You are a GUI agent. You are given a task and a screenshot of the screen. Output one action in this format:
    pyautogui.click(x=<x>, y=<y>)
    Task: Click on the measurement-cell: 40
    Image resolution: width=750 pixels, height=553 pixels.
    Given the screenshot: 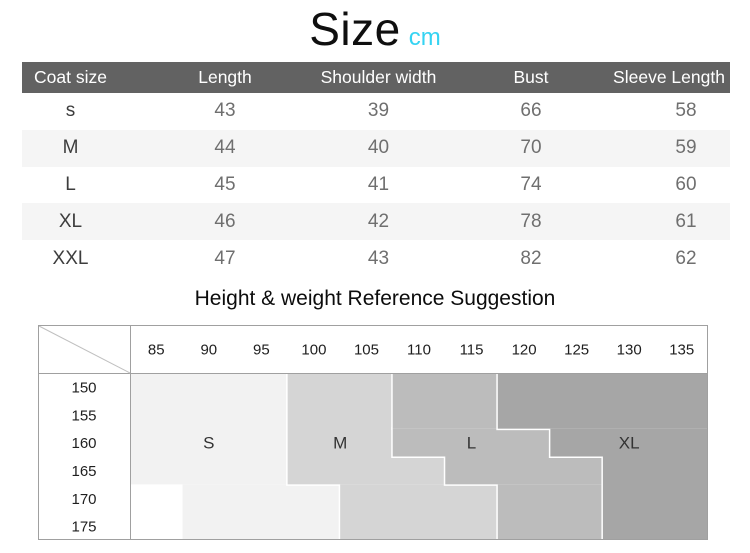 What is the action you would take?
    pyautogui.click(x=378, y=148)
    